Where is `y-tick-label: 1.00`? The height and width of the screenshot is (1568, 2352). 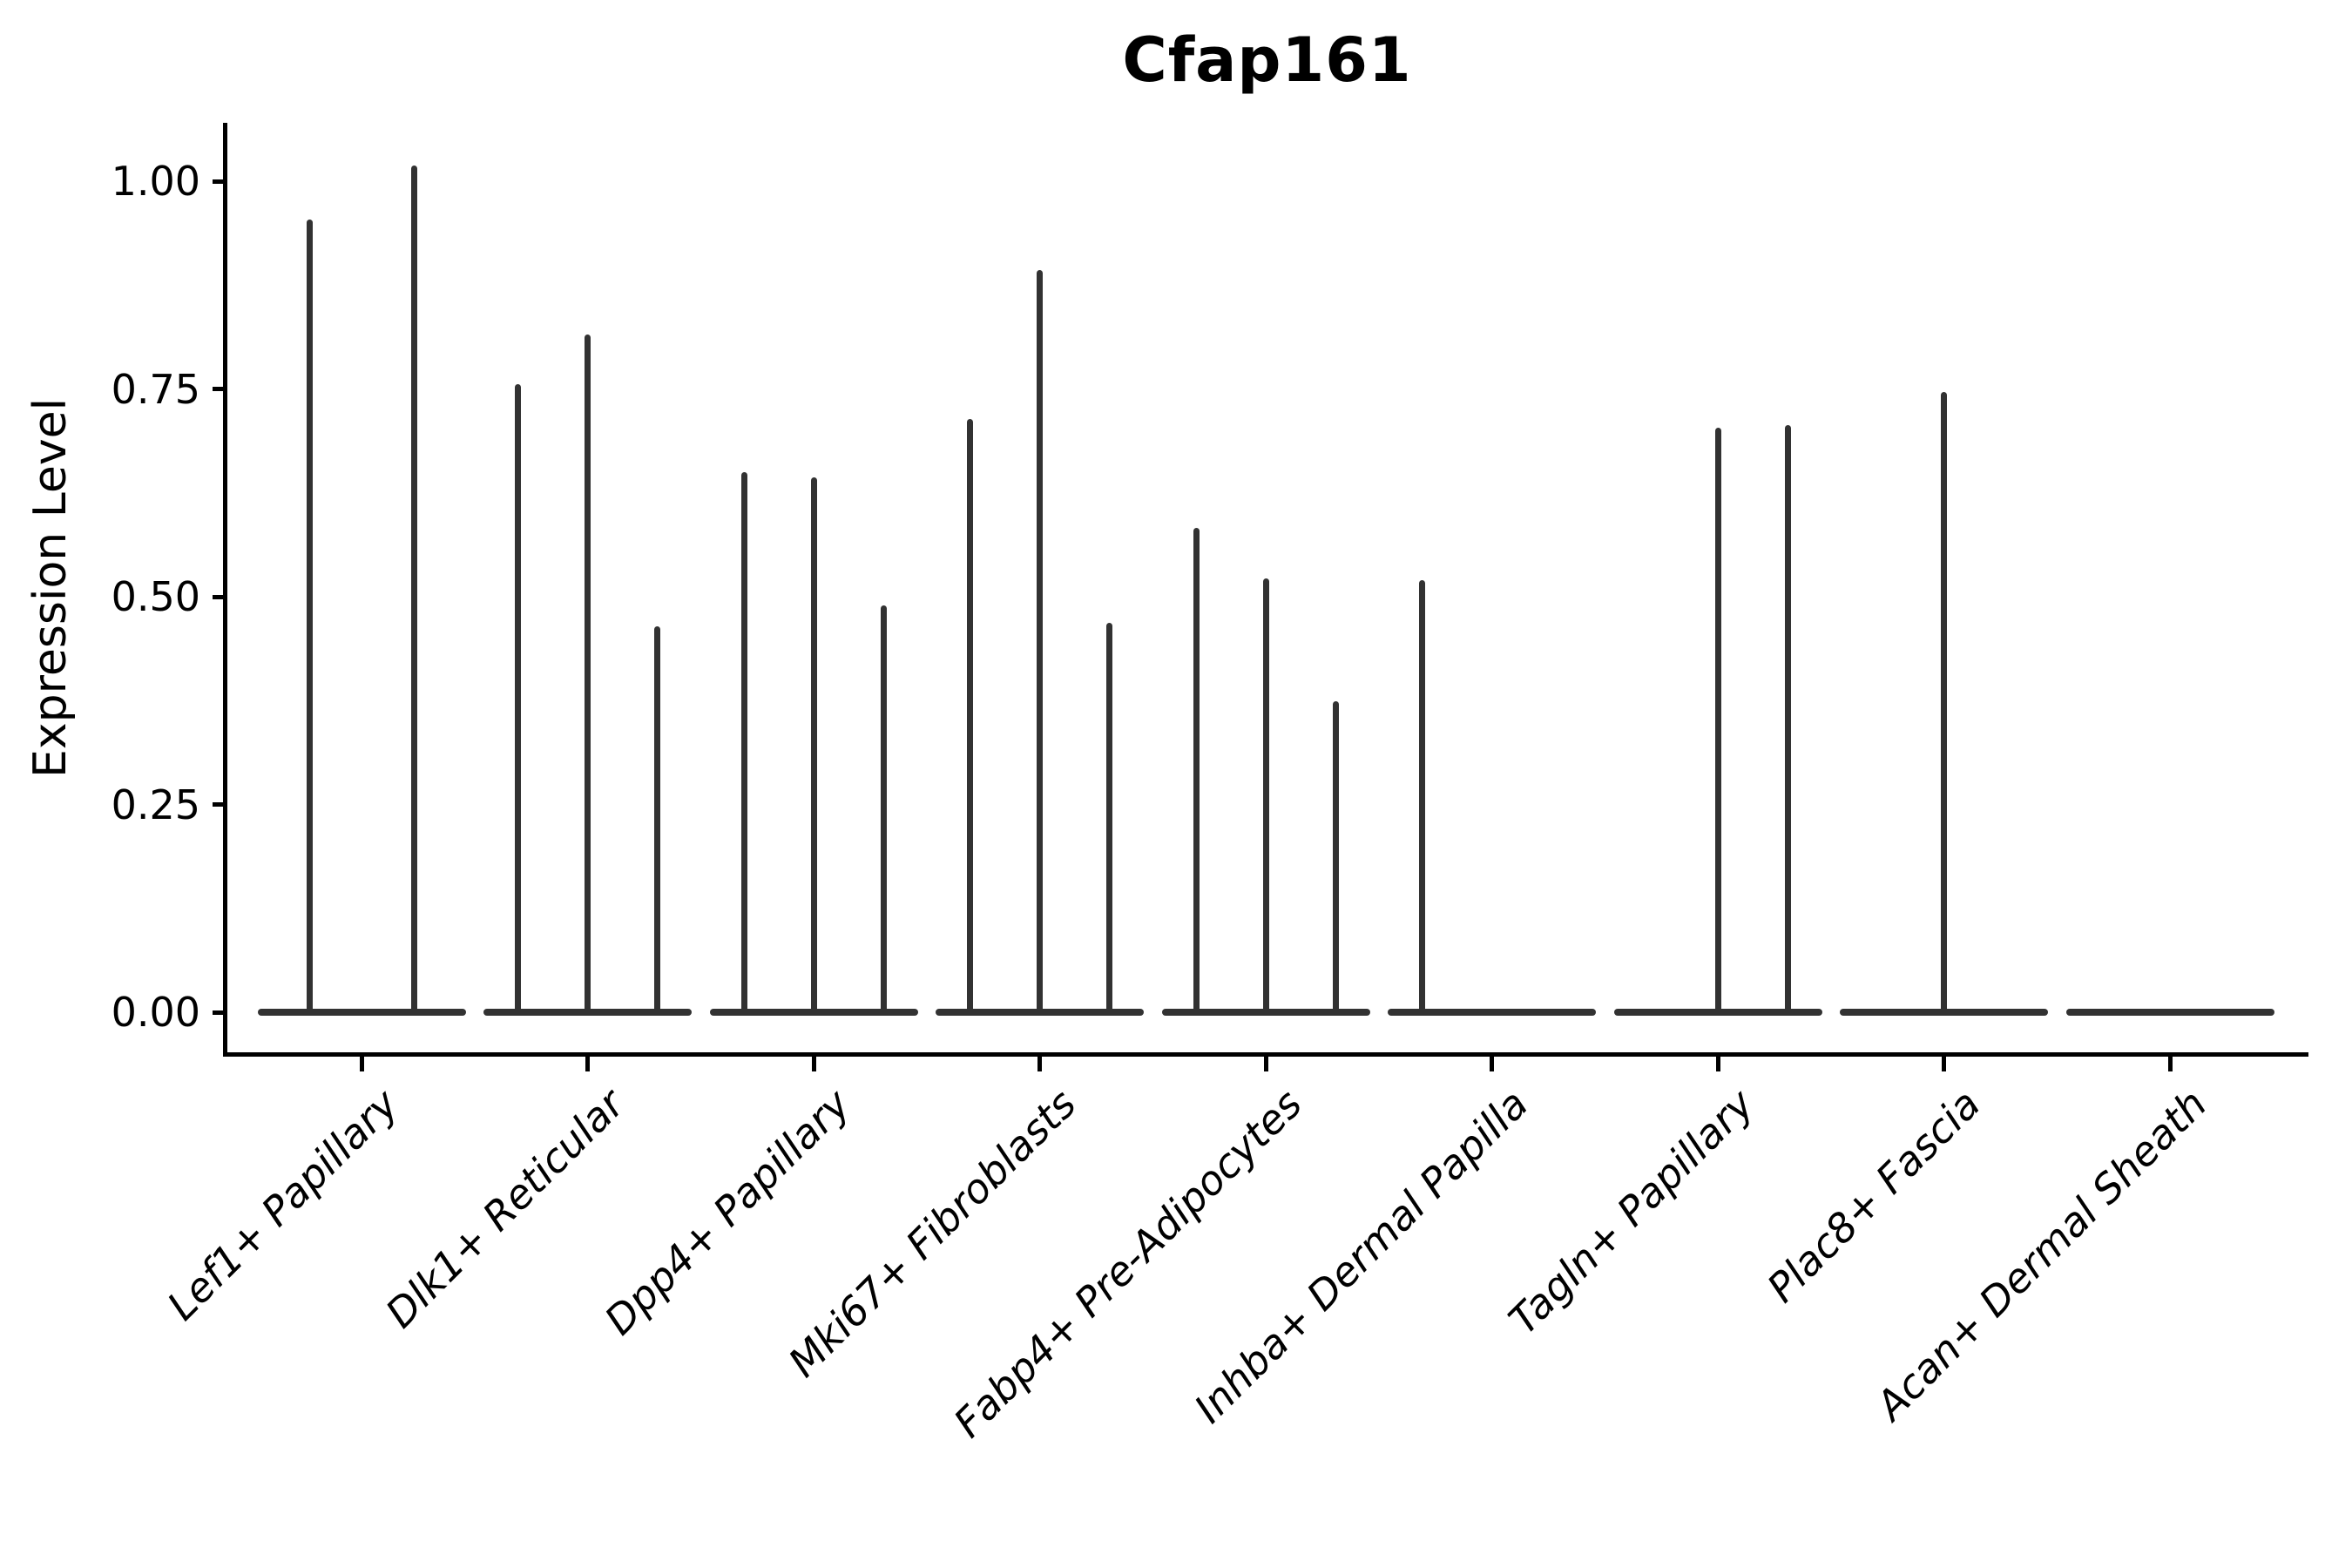 y-tick-label: 1.00 is located at coordinates (155, 182).